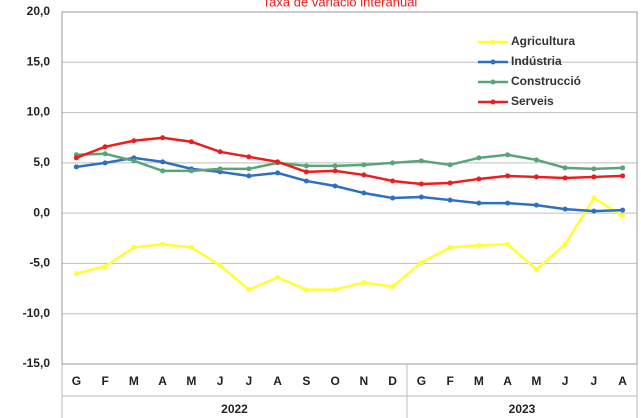 This screenshot has height=418, width=641. I want to click on x-tick-label: O, so click(334, 381).